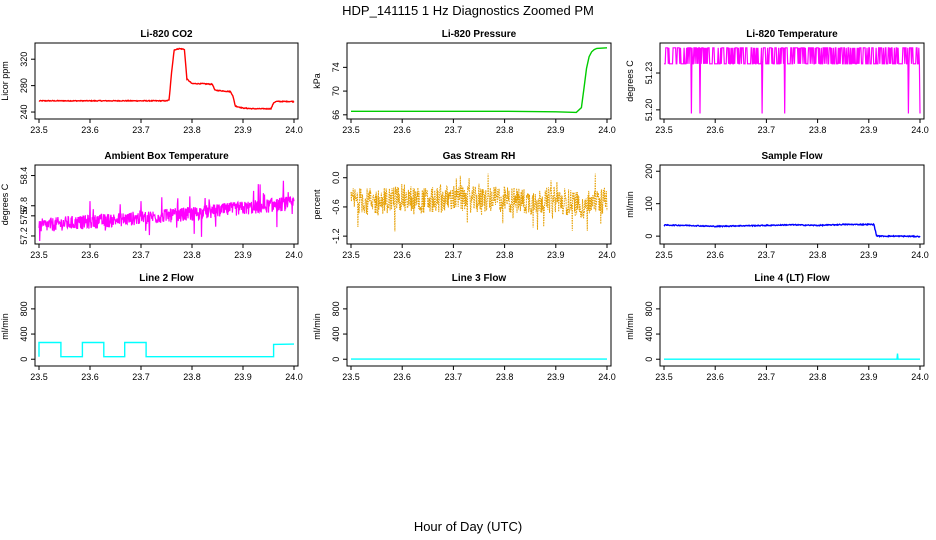  Describe the element at coordinates (336, 236) in the screenshot. I see `y-tick-label: -1.2` at that location.